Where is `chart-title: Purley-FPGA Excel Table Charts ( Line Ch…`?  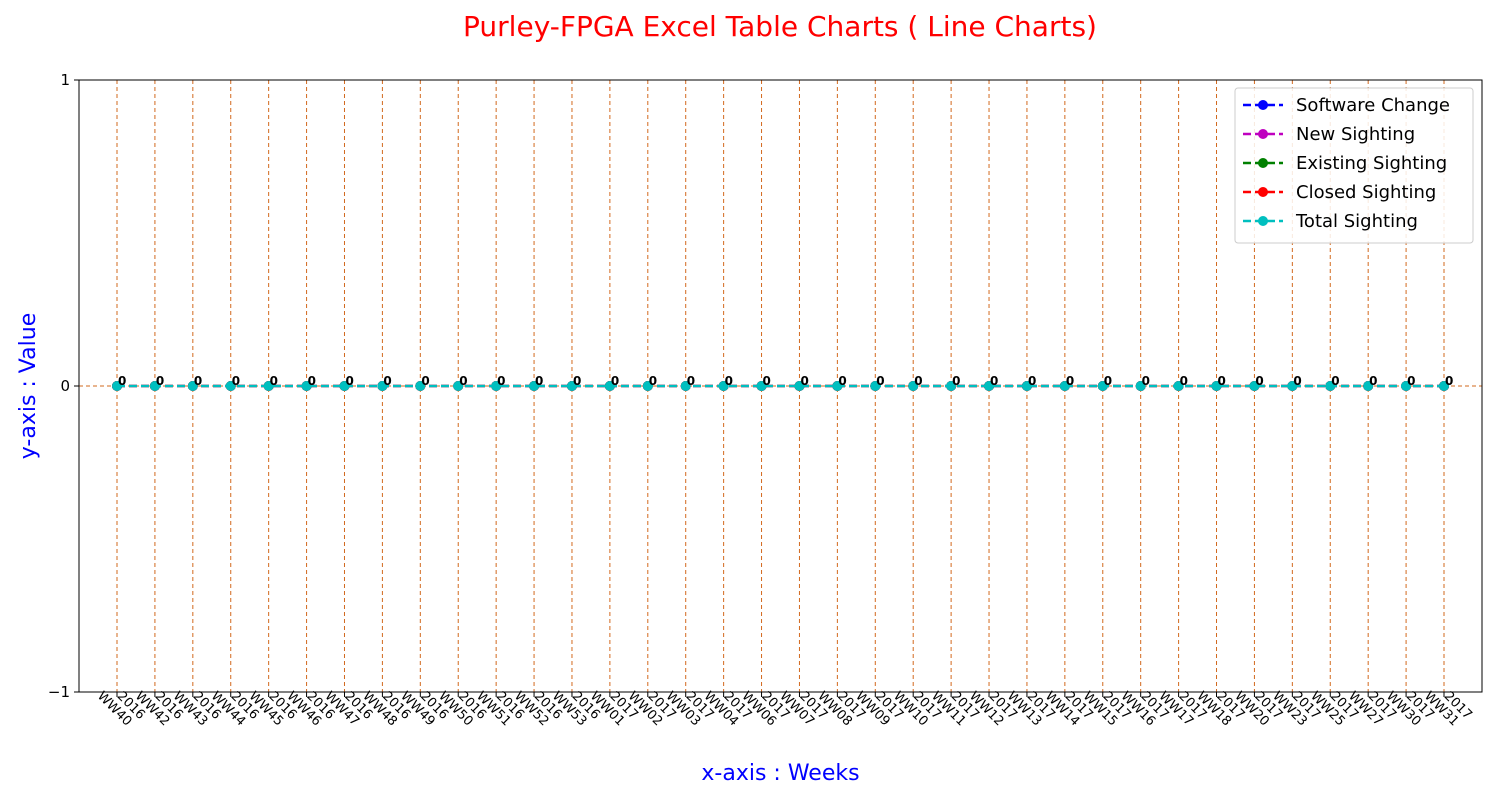
chart-title: Purley-FPGA Excel Table Charts ( Line Ch… is located at coordinates (780, 26).